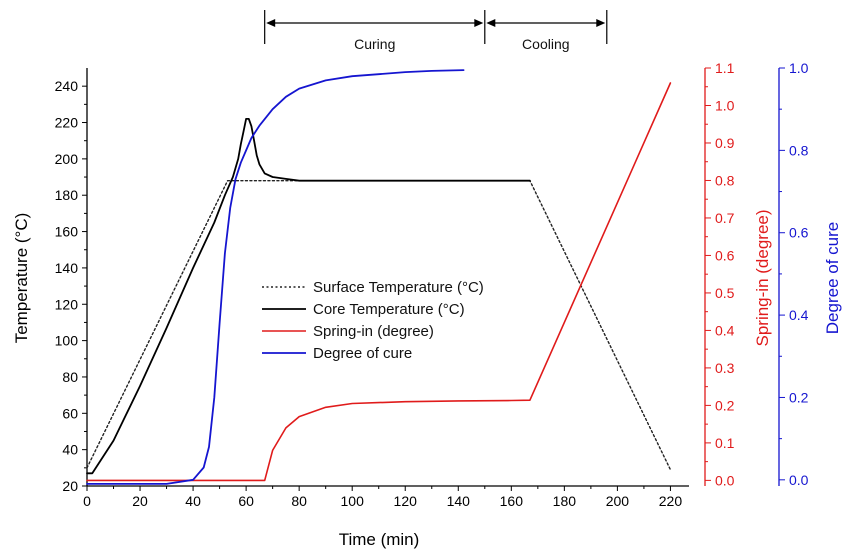 Image resolution: width=843 pixels, height=551 pixels. I want to click on y-axis-title-degree-of-cure: Degree of cure, so click(832, 278).